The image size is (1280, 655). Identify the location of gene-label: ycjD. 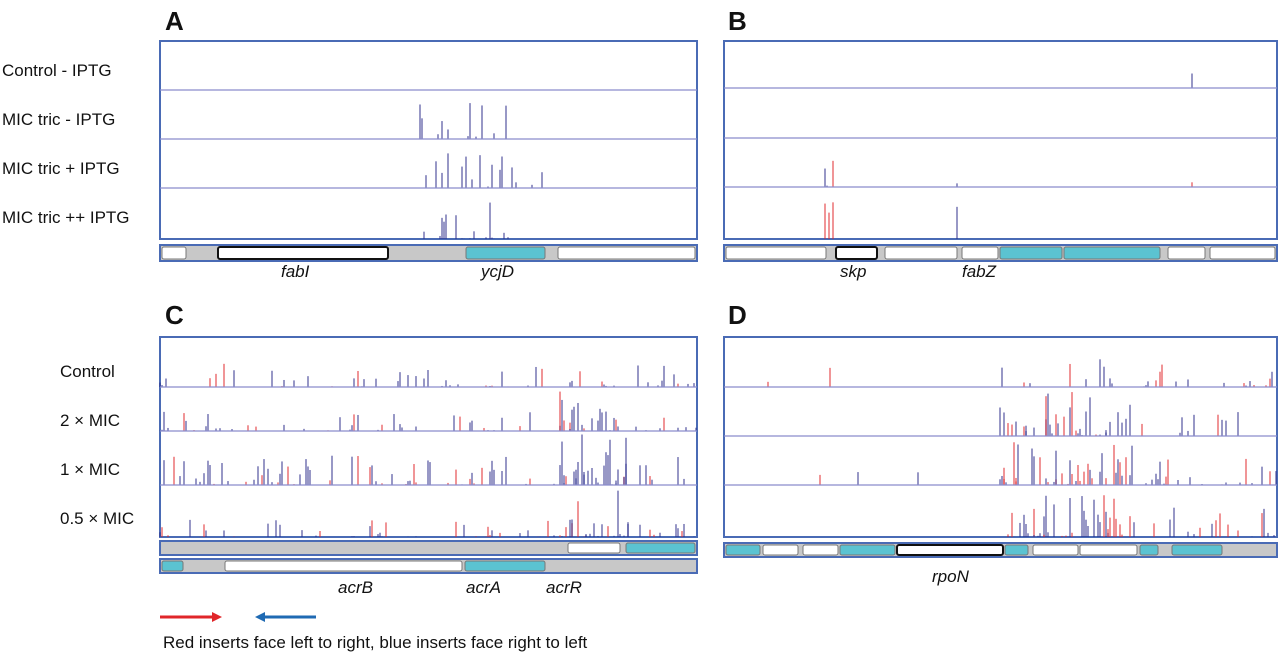
(498, 271).